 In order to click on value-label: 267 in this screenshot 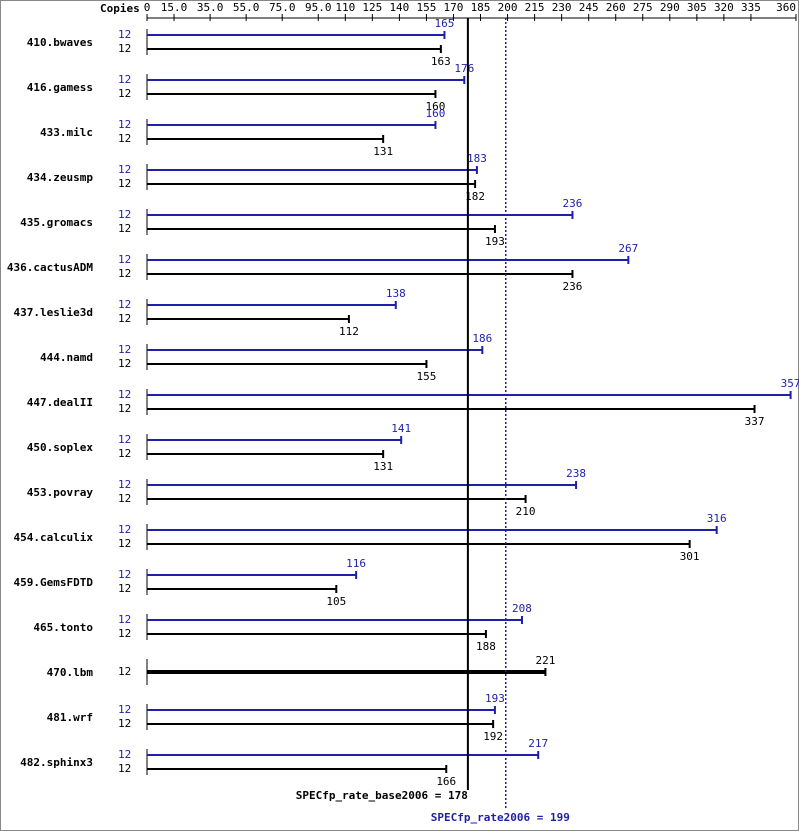, I will do `click(628, 248)`.